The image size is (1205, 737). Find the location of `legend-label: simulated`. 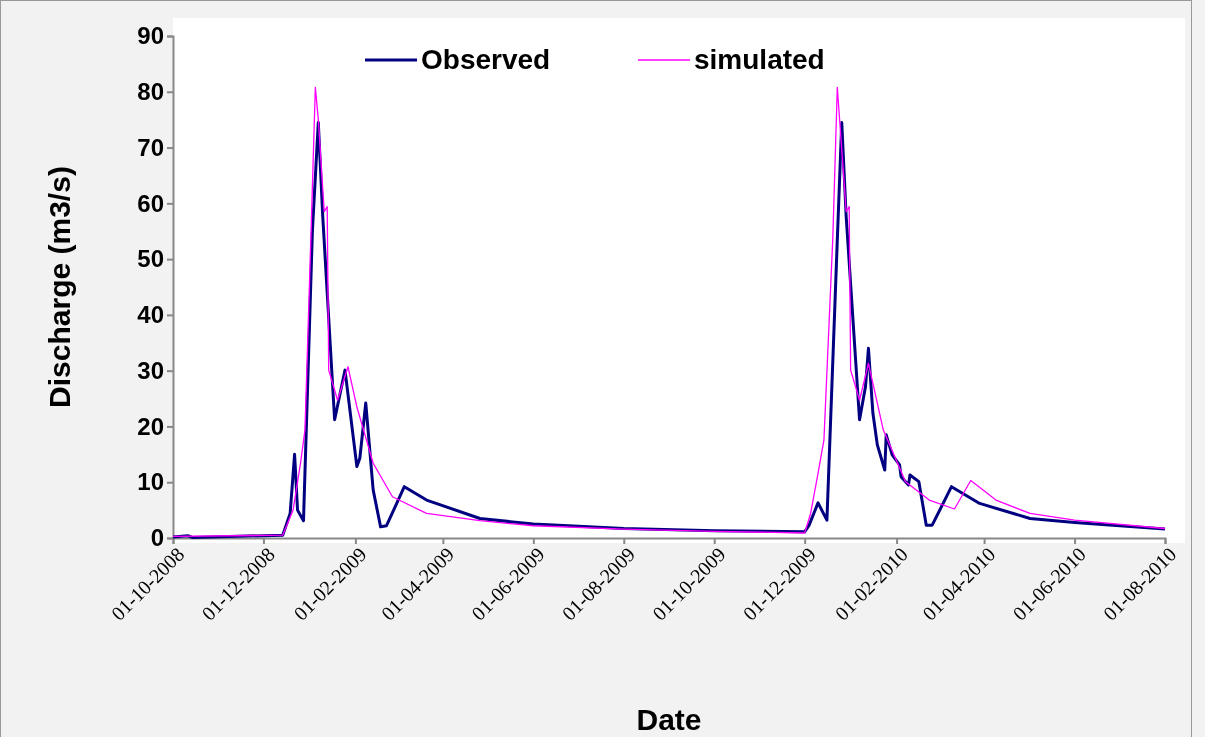

legend-label: simulated is located at coordinates (759, 59).